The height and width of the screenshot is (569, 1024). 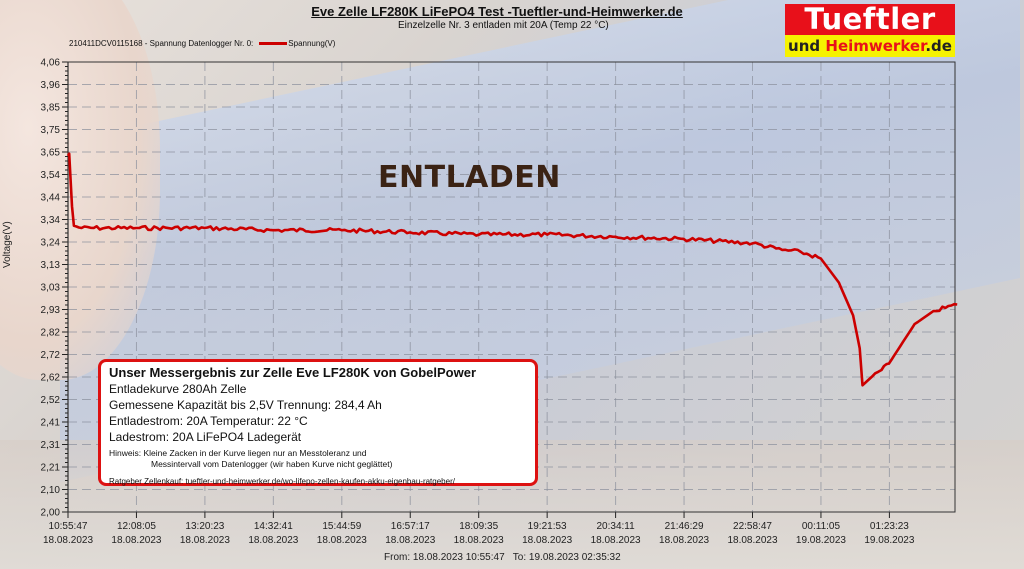 What do you see at coordinates (469, 177) in the screenshot?
I see `discharge-label: ENTLADEN` at bounding box center [469, 177].